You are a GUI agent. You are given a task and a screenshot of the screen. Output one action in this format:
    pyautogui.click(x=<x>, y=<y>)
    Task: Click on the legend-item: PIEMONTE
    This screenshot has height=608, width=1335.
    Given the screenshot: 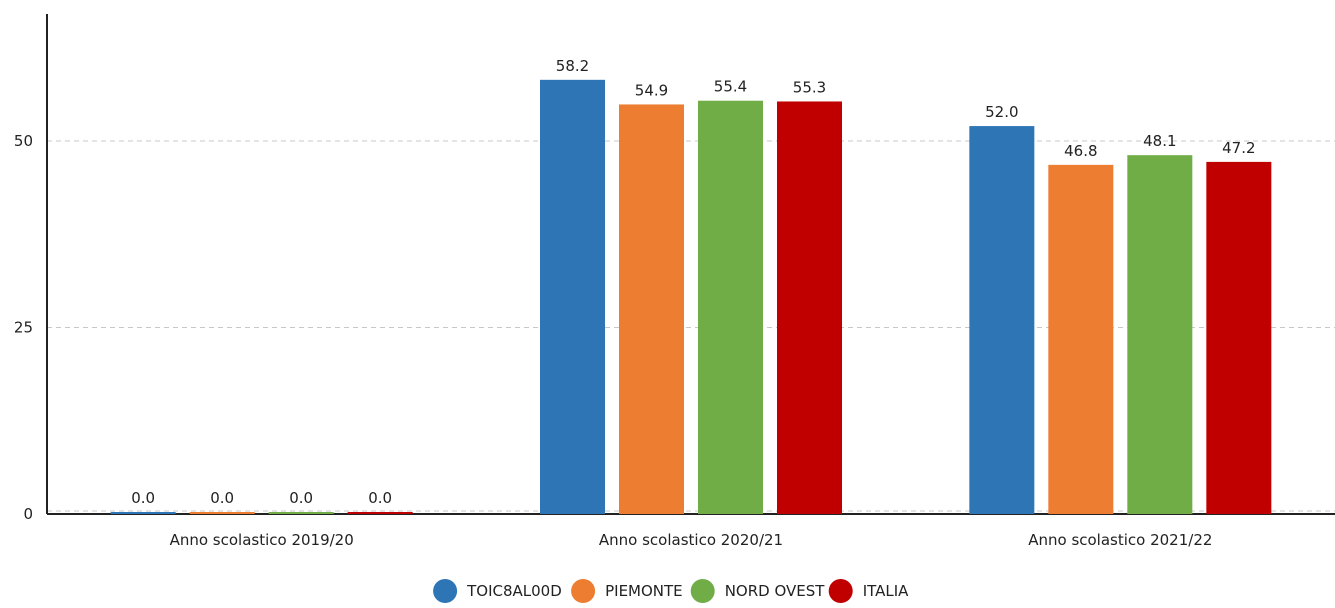 What is the action you would take?
    pyautogui.click(x=627, y=591)
    